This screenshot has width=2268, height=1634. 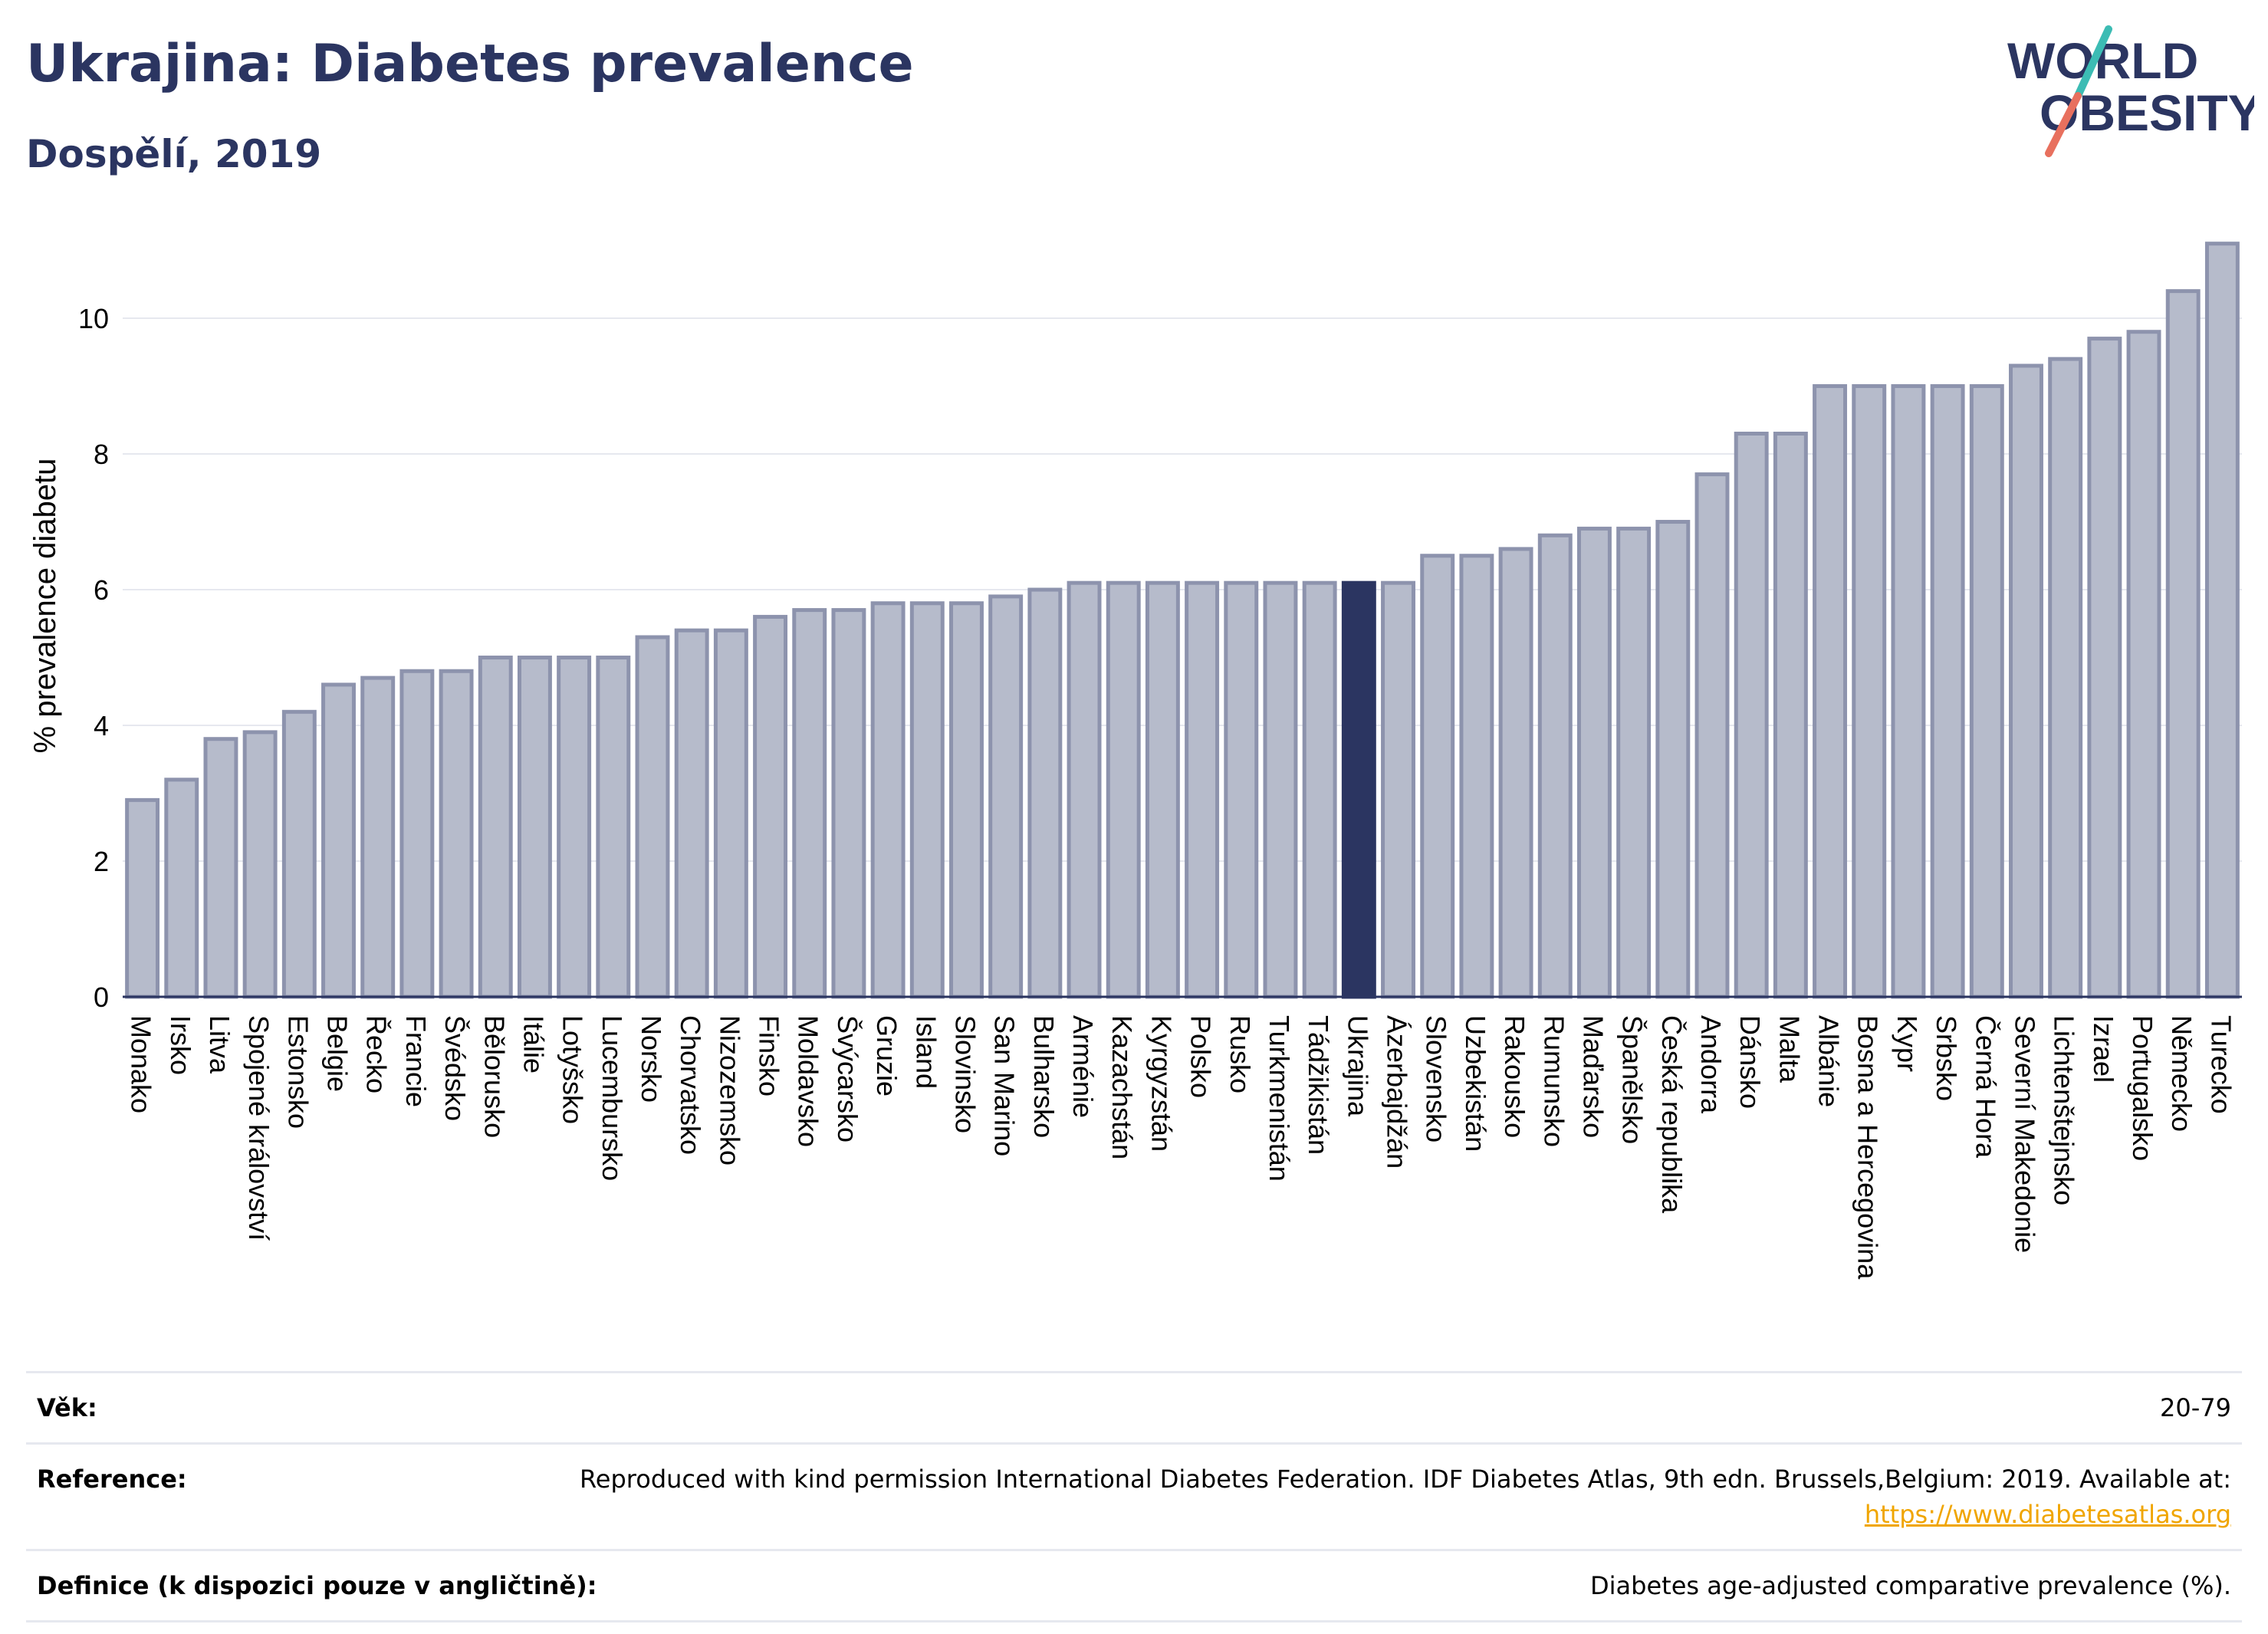 What do you see at coordinates (1201, 1056) in the screenshot?
I see `x-tick-label: Polsko` at bounding box center [1201, 1056].